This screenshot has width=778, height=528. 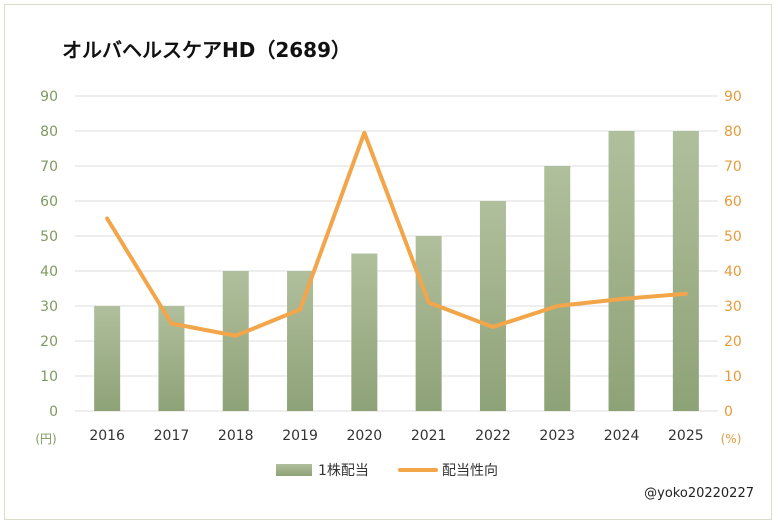 I want to click on right-tick-label: 50, so click(x=733, y=237).